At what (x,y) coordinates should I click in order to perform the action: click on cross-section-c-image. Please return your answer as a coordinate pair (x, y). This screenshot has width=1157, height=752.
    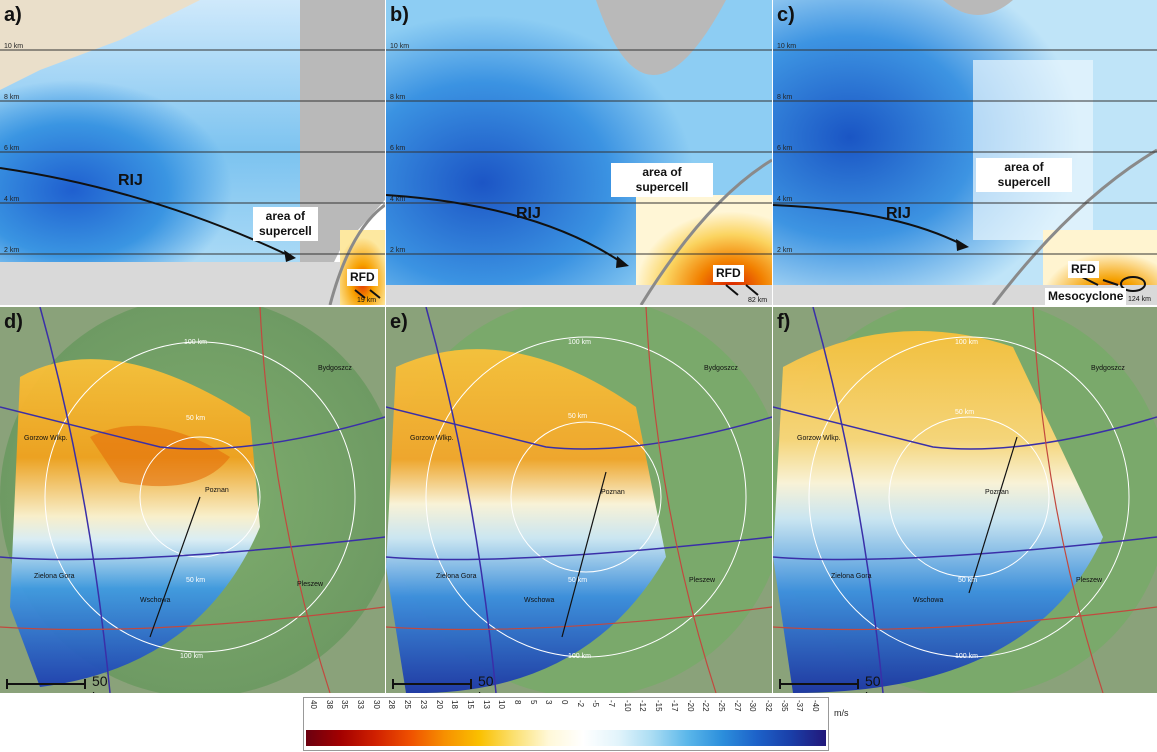
    Looking at the image, I should click on (965, 152).